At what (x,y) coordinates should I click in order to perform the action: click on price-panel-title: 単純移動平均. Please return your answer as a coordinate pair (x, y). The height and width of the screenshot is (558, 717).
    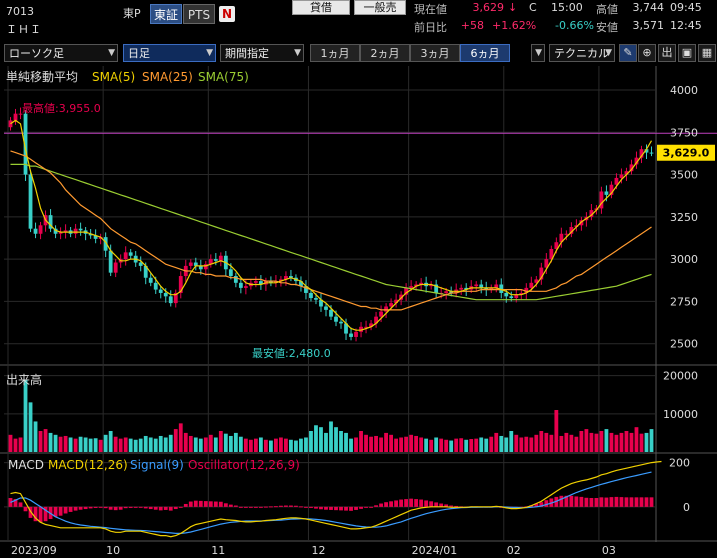
    Looking at the image, I should click on (42, 77).